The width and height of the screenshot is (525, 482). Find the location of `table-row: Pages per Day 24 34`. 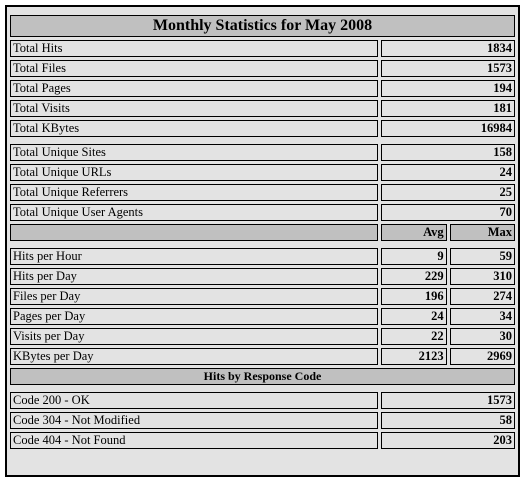

table-row: Pages per Day 24 34 is located at coordinates (262, 316).